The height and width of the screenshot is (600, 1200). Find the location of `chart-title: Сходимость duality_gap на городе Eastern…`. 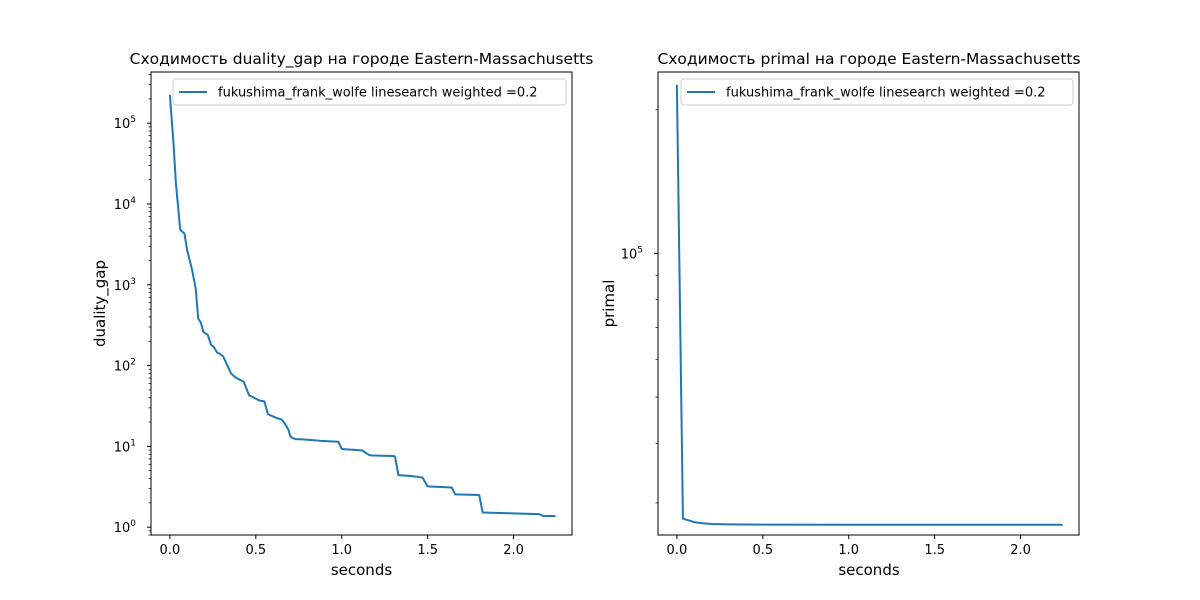

chart-title: Сходимость duality_gap на городе Eastern… is located at coordinates (362, 59).